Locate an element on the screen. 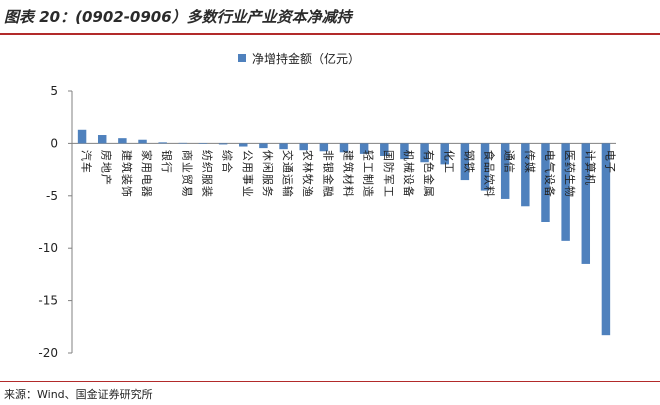 The width and height of the screenshot is (660, 405). category-label-glyph: 国 is located at coordinates (388, 155).